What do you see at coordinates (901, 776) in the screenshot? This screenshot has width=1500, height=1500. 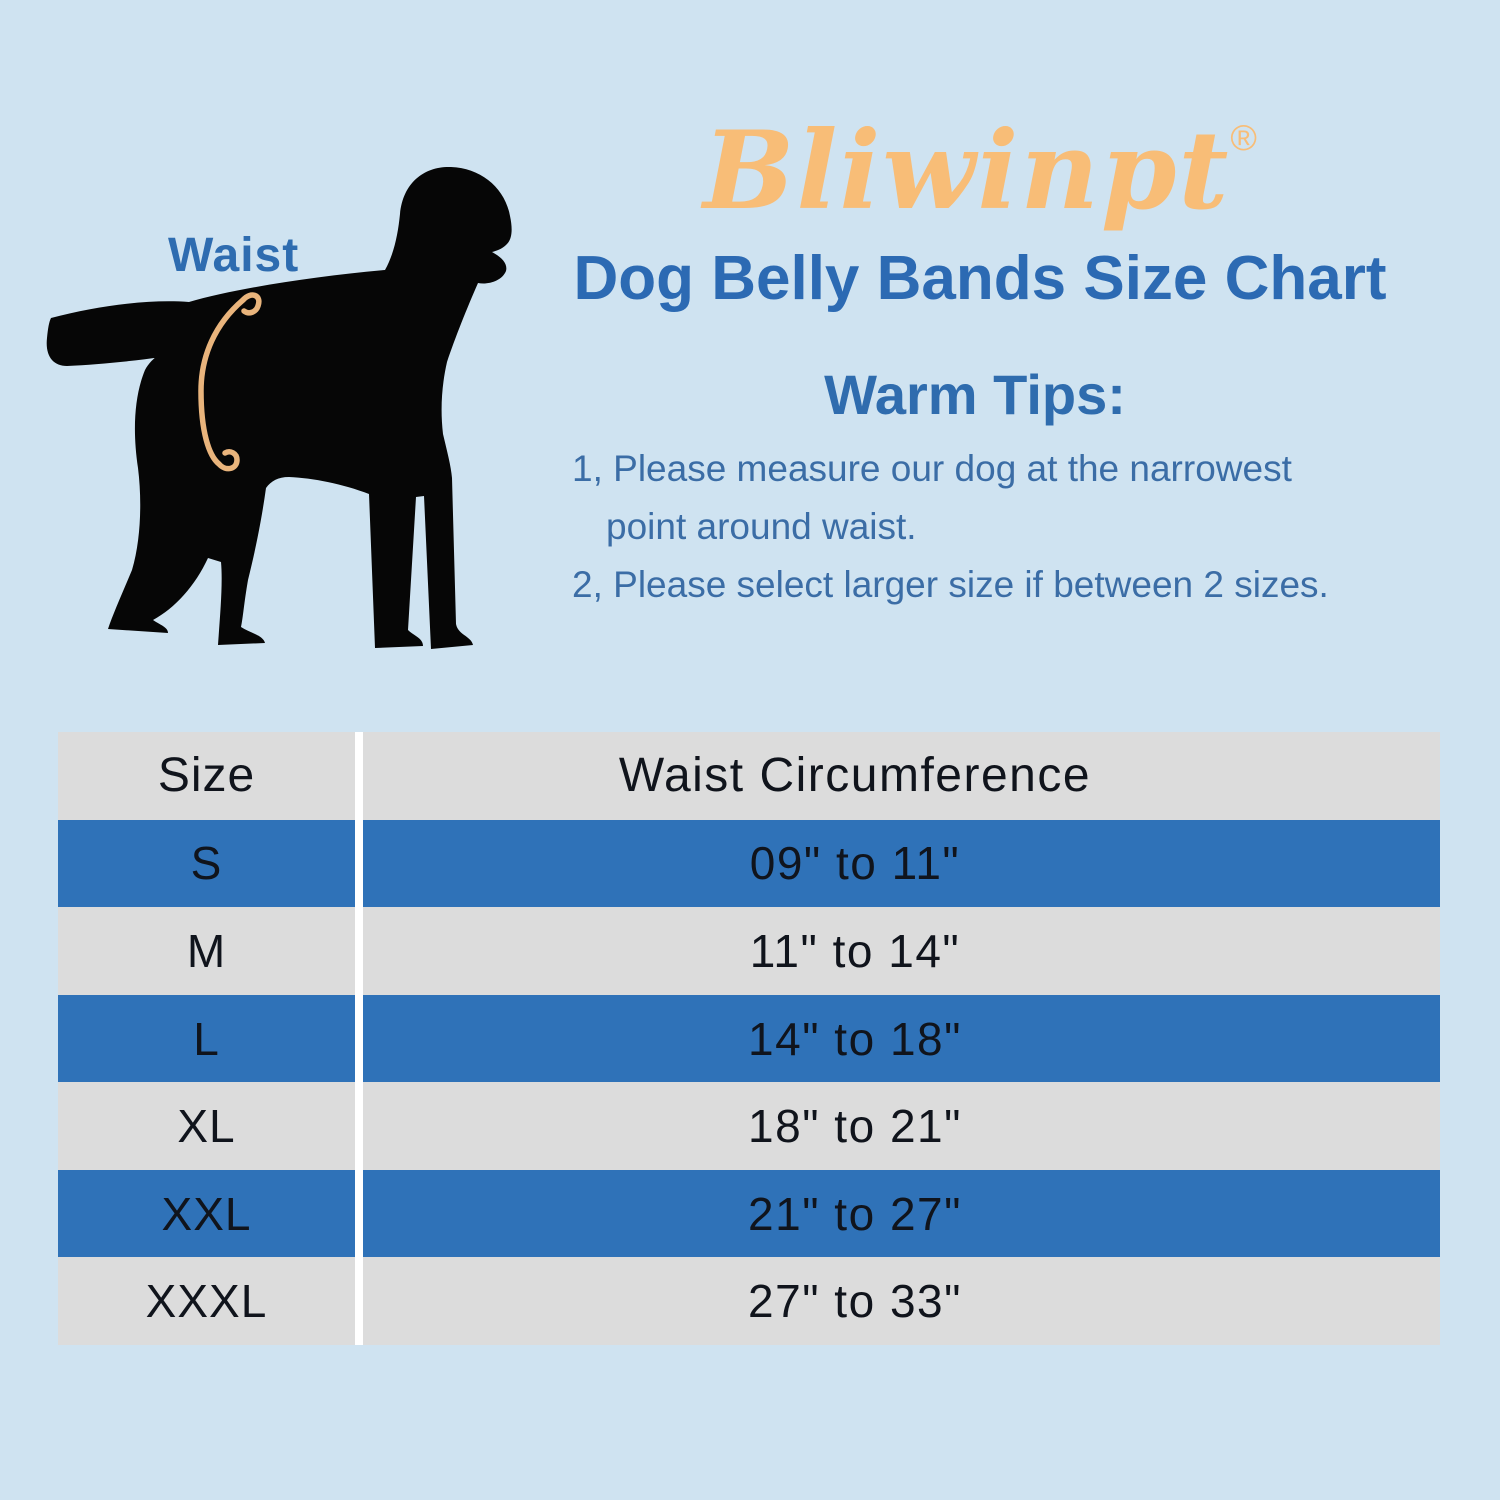 I see `header-cell-waist: Waist Circumference` at bounding box center [901, 776].